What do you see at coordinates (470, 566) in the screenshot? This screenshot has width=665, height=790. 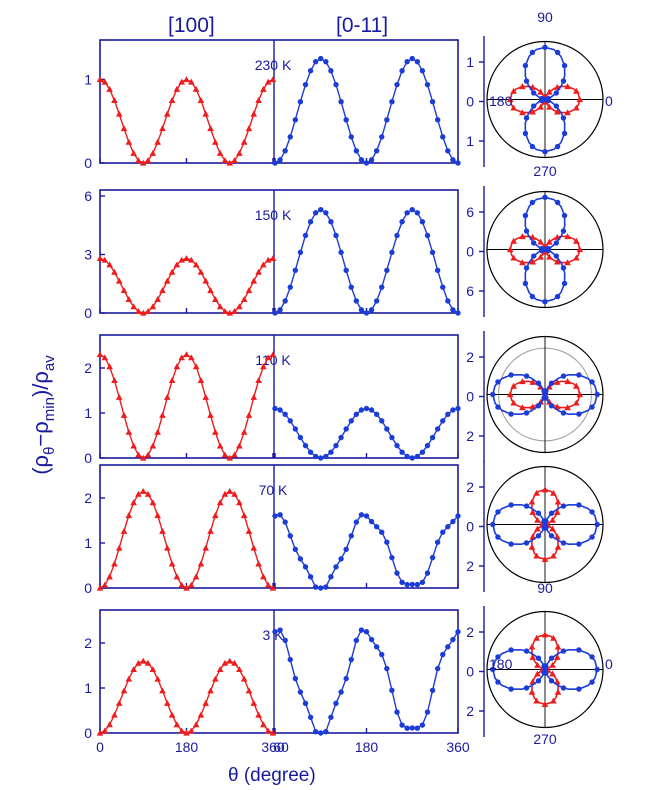 I see `right-tick-label: 2` at bounding box center [470, 566].